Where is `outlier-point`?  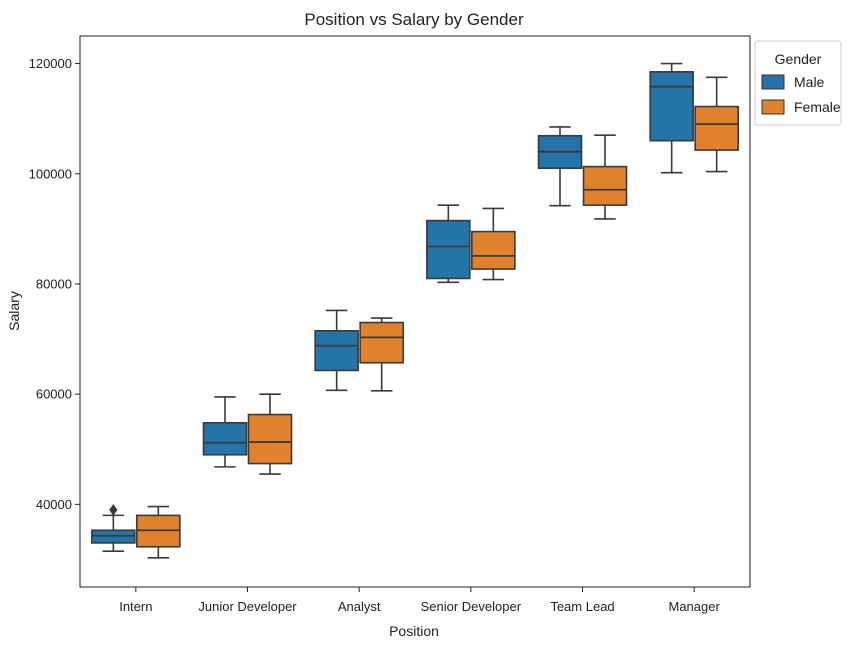 outlier-point is located at coordinates (113, 509).